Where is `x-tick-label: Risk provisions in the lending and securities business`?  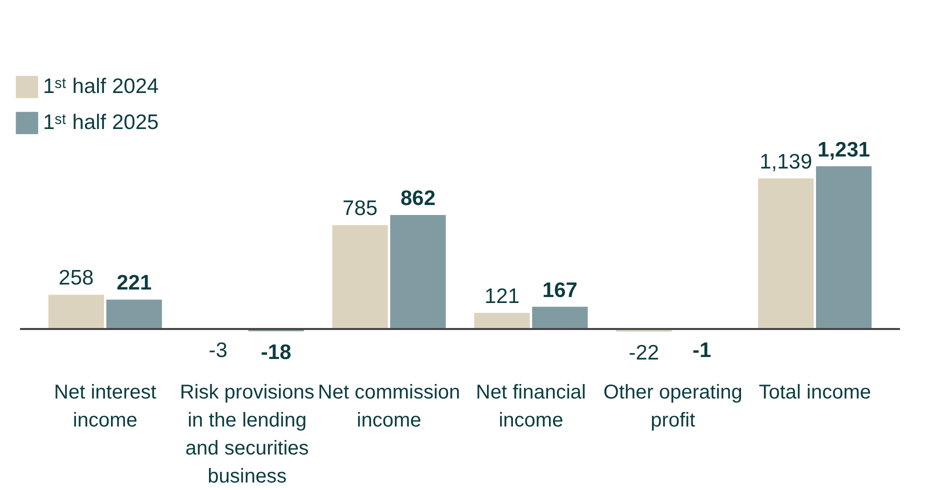 x-tick-label: Risk provisions in the lending and securities business is located at coordinates (247, 435).